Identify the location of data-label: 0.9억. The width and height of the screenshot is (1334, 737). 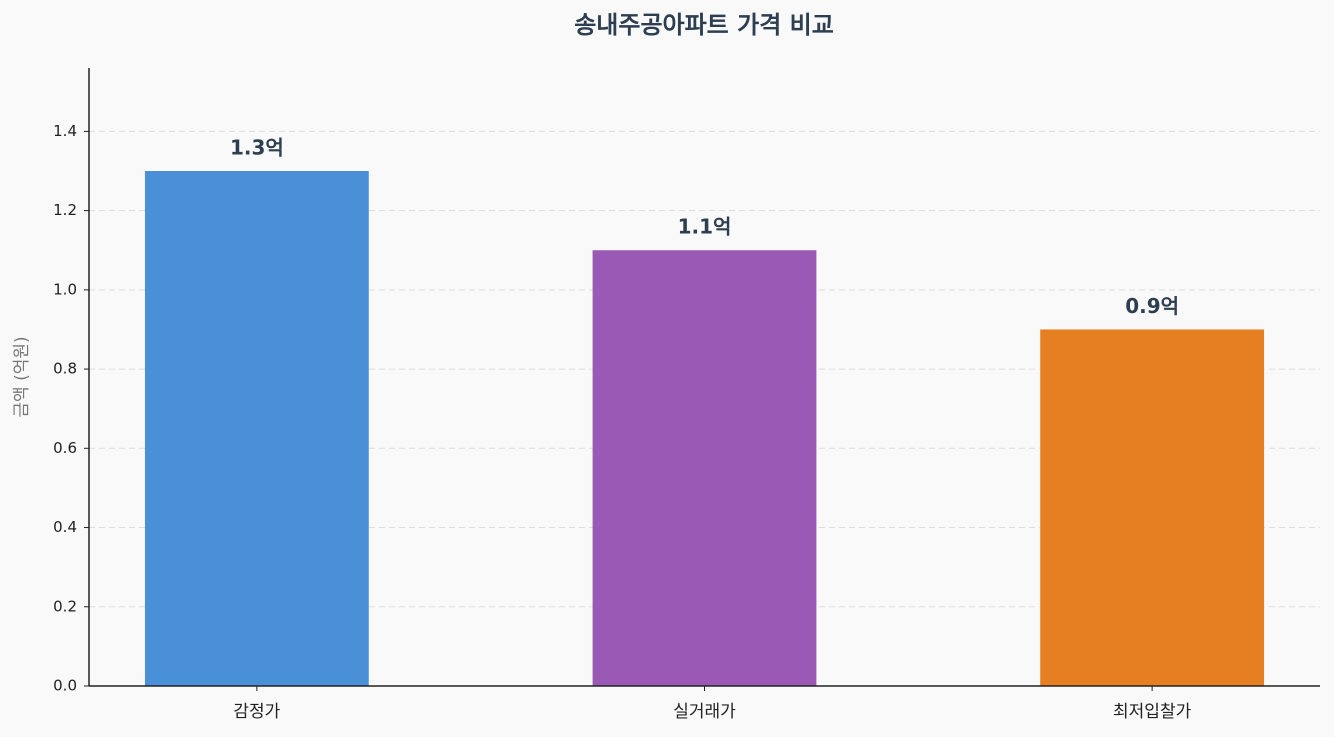
(1152, 306).